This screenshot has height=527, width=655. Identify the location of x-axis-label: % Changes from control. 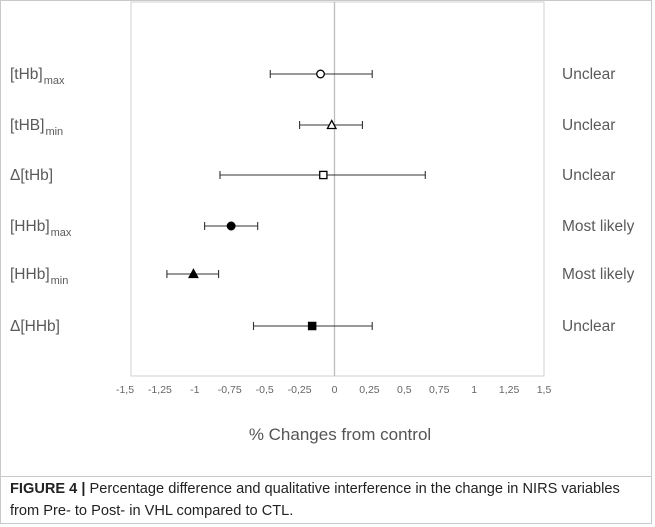
(340, 434).